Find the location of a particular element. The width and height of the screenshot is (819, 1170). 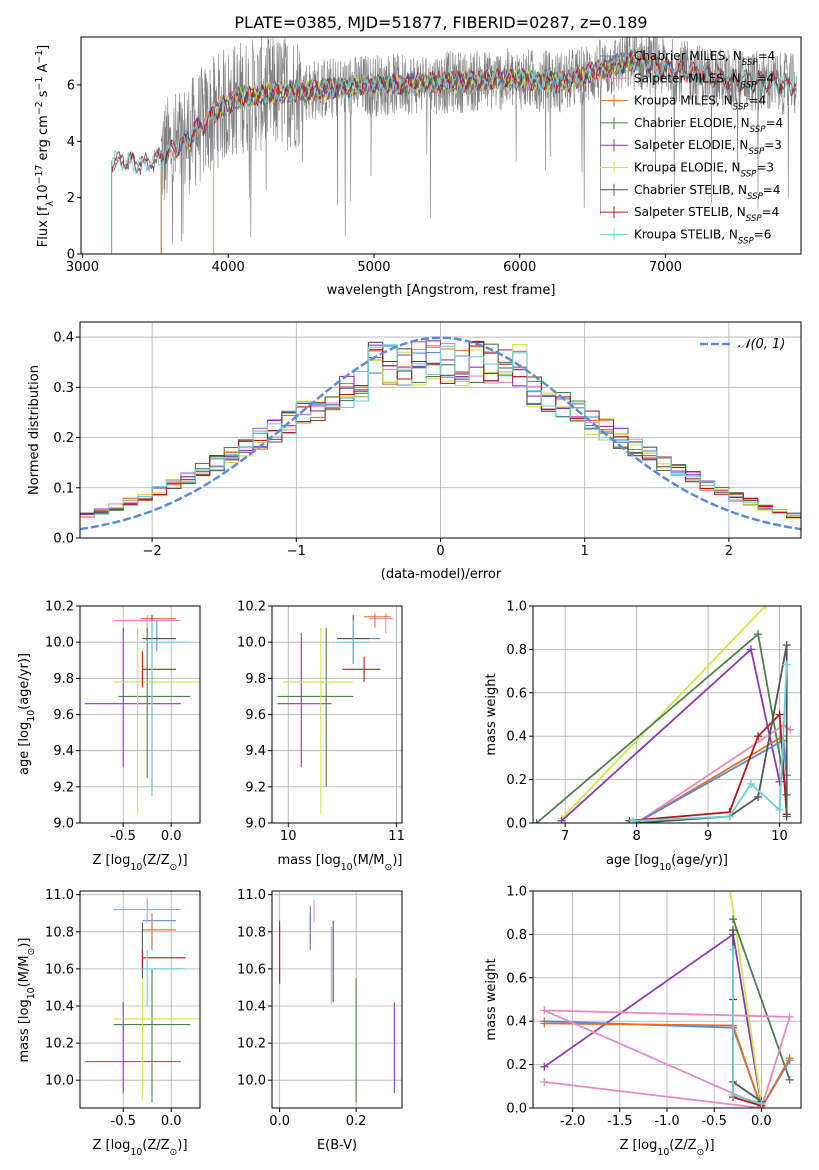

y-tick-label: 6 is located at coordinates (71, 85).